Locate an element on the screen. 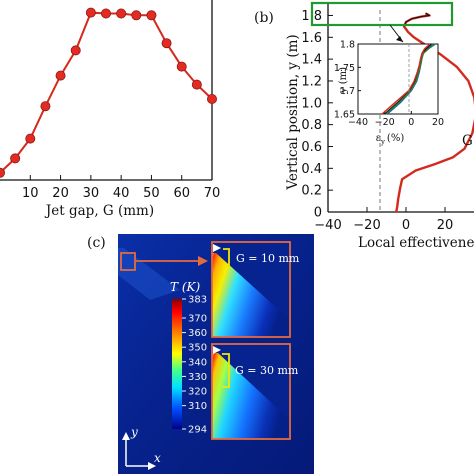 This screenshot has height=474, width=474. inset-x-label-symbol: ε is located at coordinates (378, 138).